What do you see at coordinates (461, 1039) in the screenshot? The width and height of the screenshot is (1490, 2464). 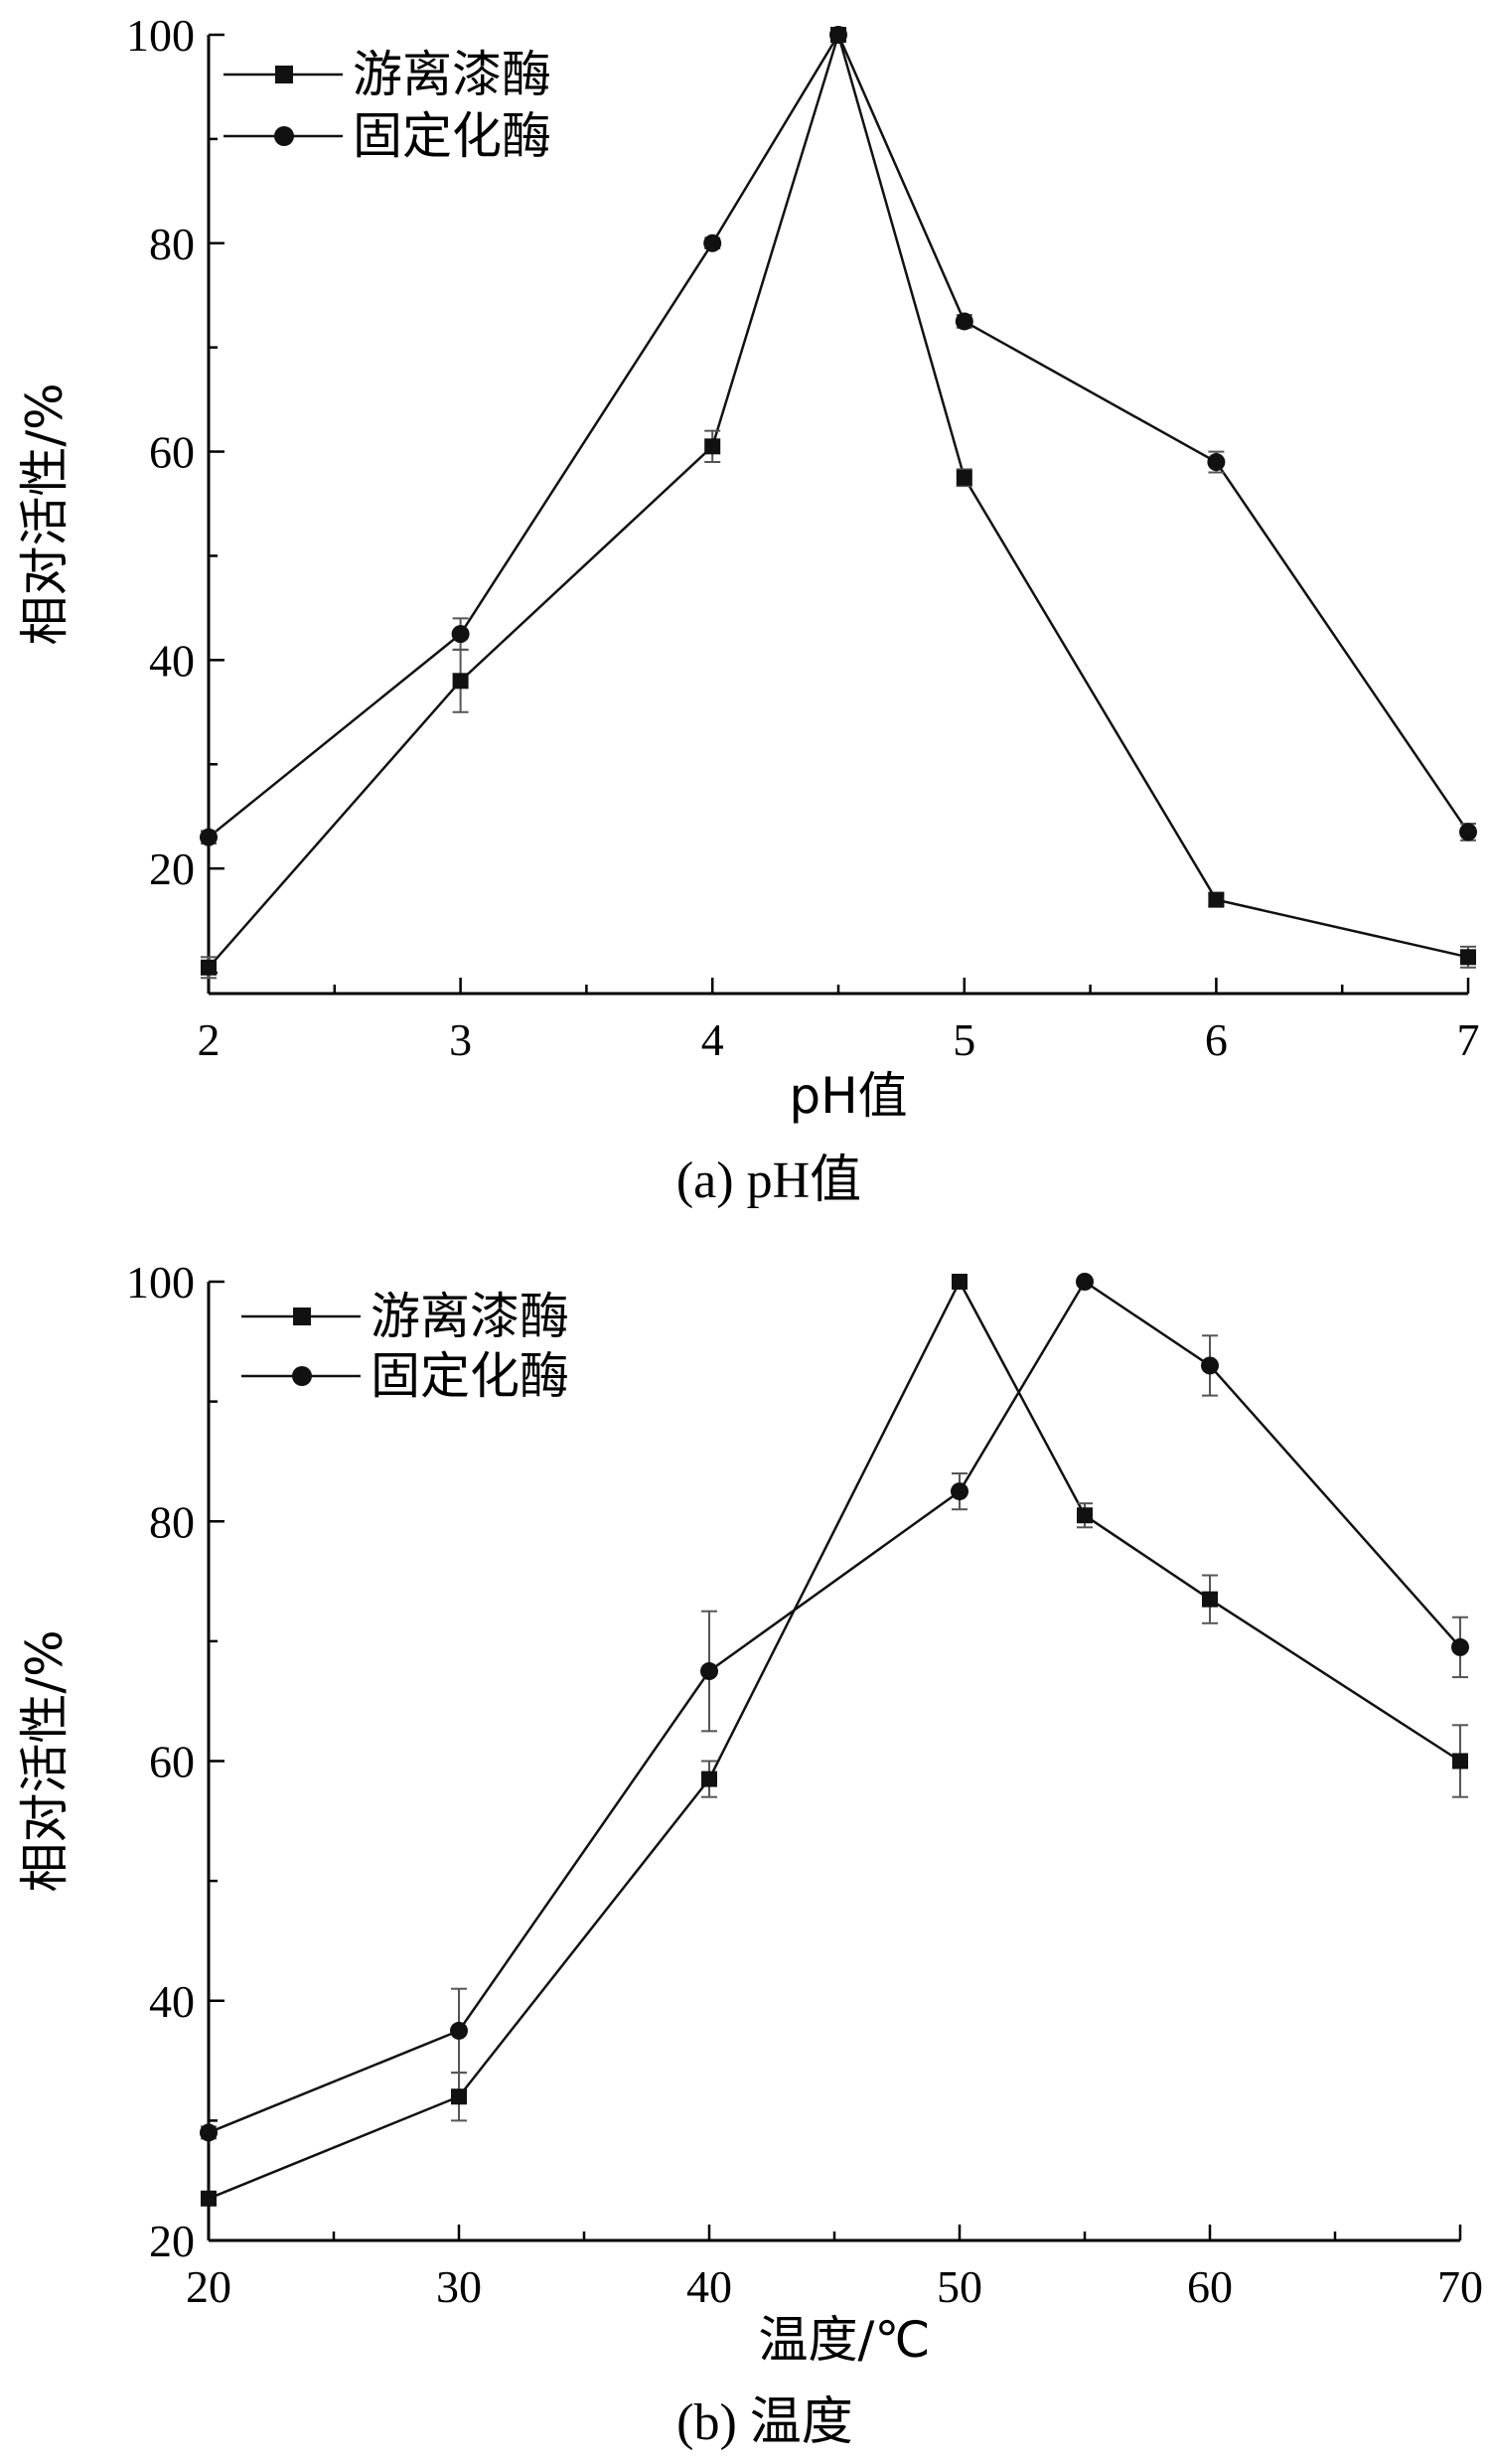 I see `x-tick-label: 3` at bounding box center [461, 1039].